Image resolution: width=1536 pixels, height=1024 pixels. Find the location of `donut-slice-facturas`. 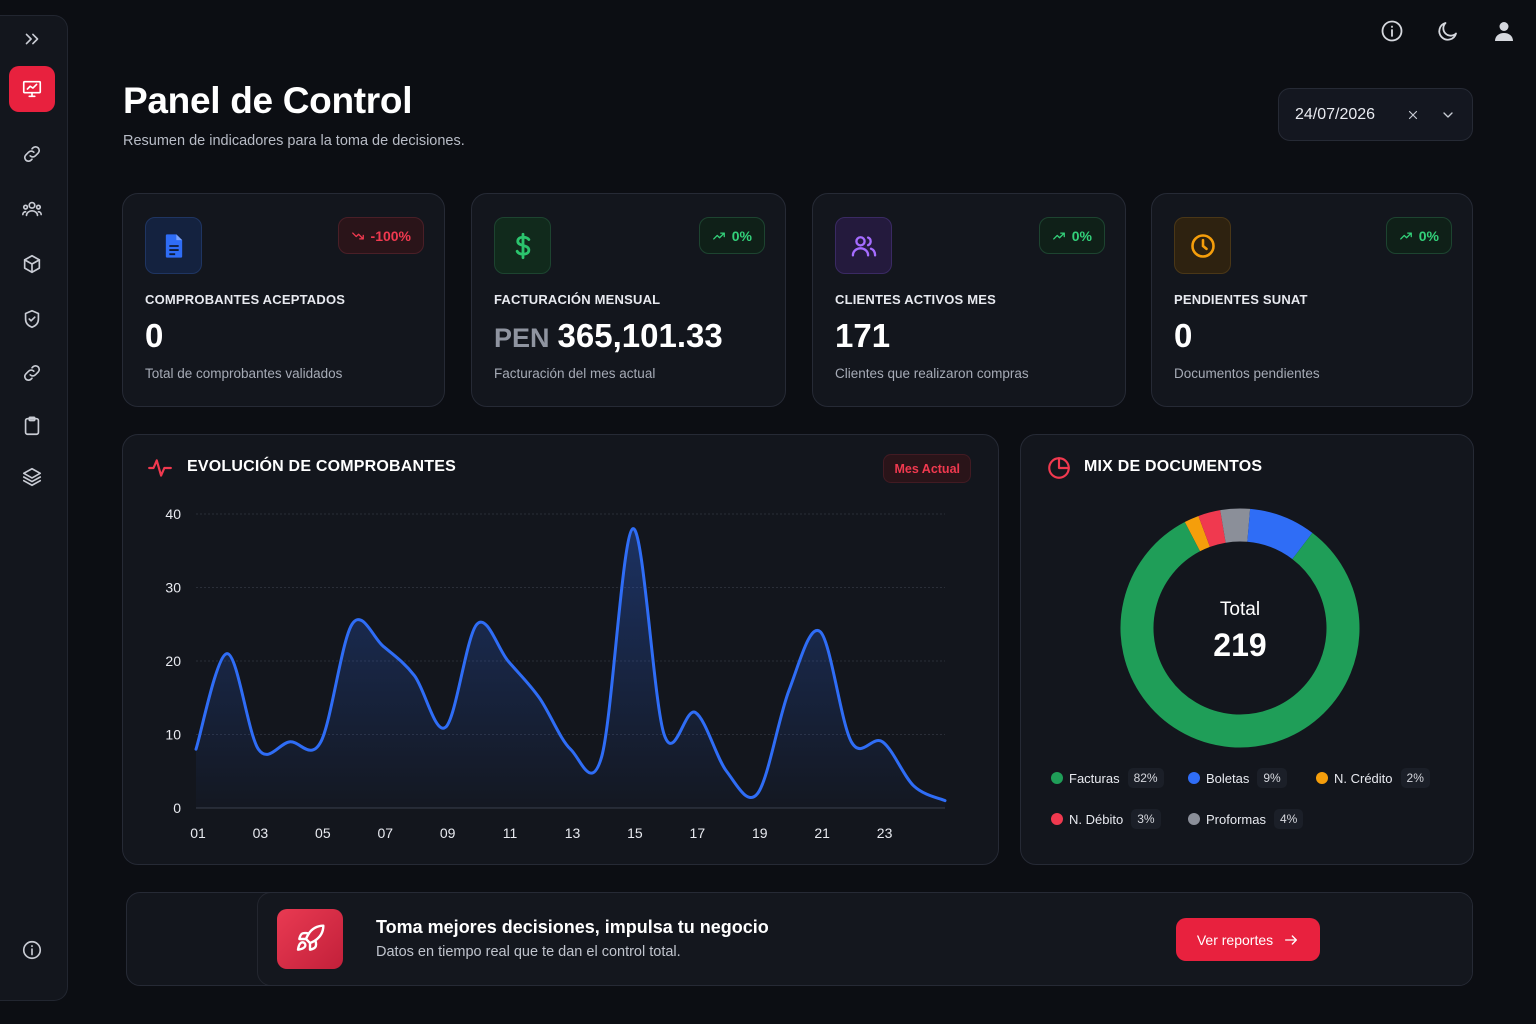

donut-slice-facturas is located at coordinates (1240, 635).